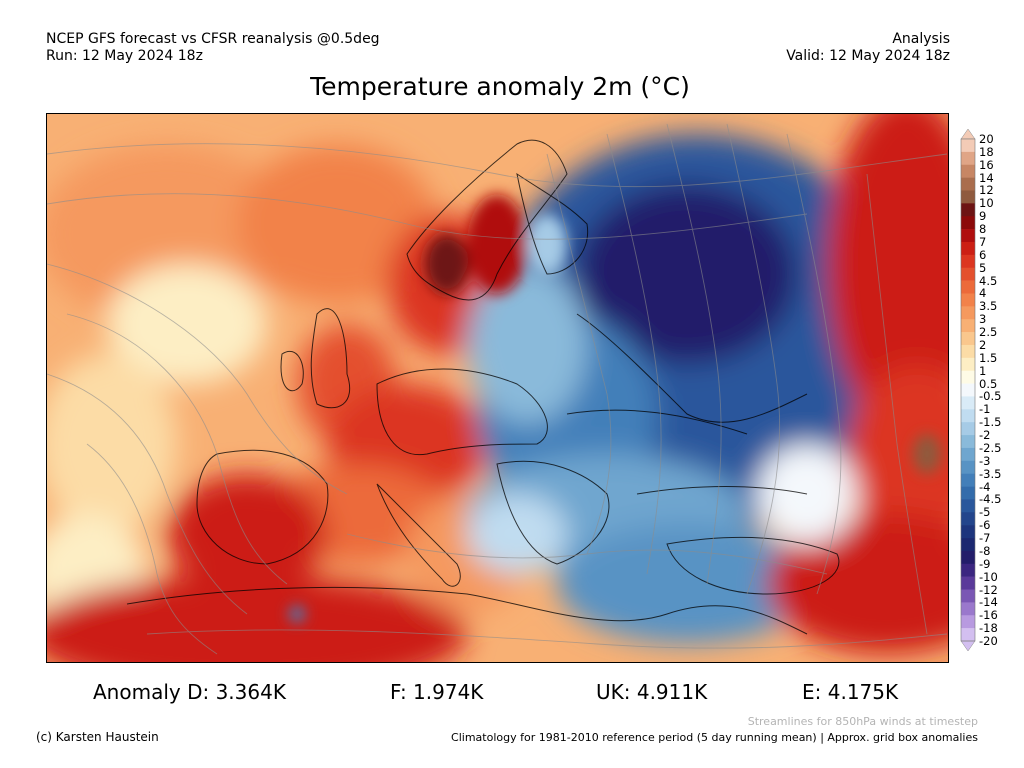  Describe the element at coordinates (990, 447) in the screenshot. I see `colorbar-label: -2.5` at that location.